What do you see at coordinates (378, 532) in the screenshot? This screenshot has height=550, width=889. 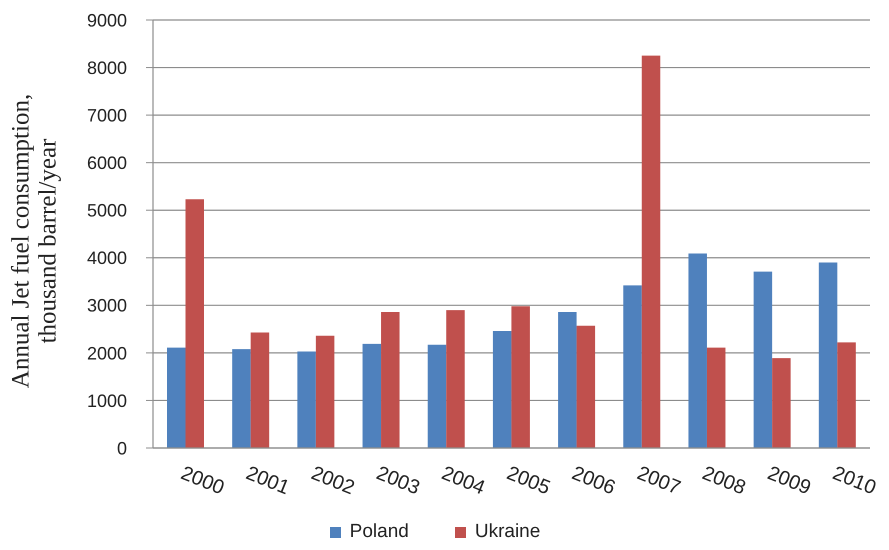 I see `legend-label: Poland` at bounding box center [378, 532].